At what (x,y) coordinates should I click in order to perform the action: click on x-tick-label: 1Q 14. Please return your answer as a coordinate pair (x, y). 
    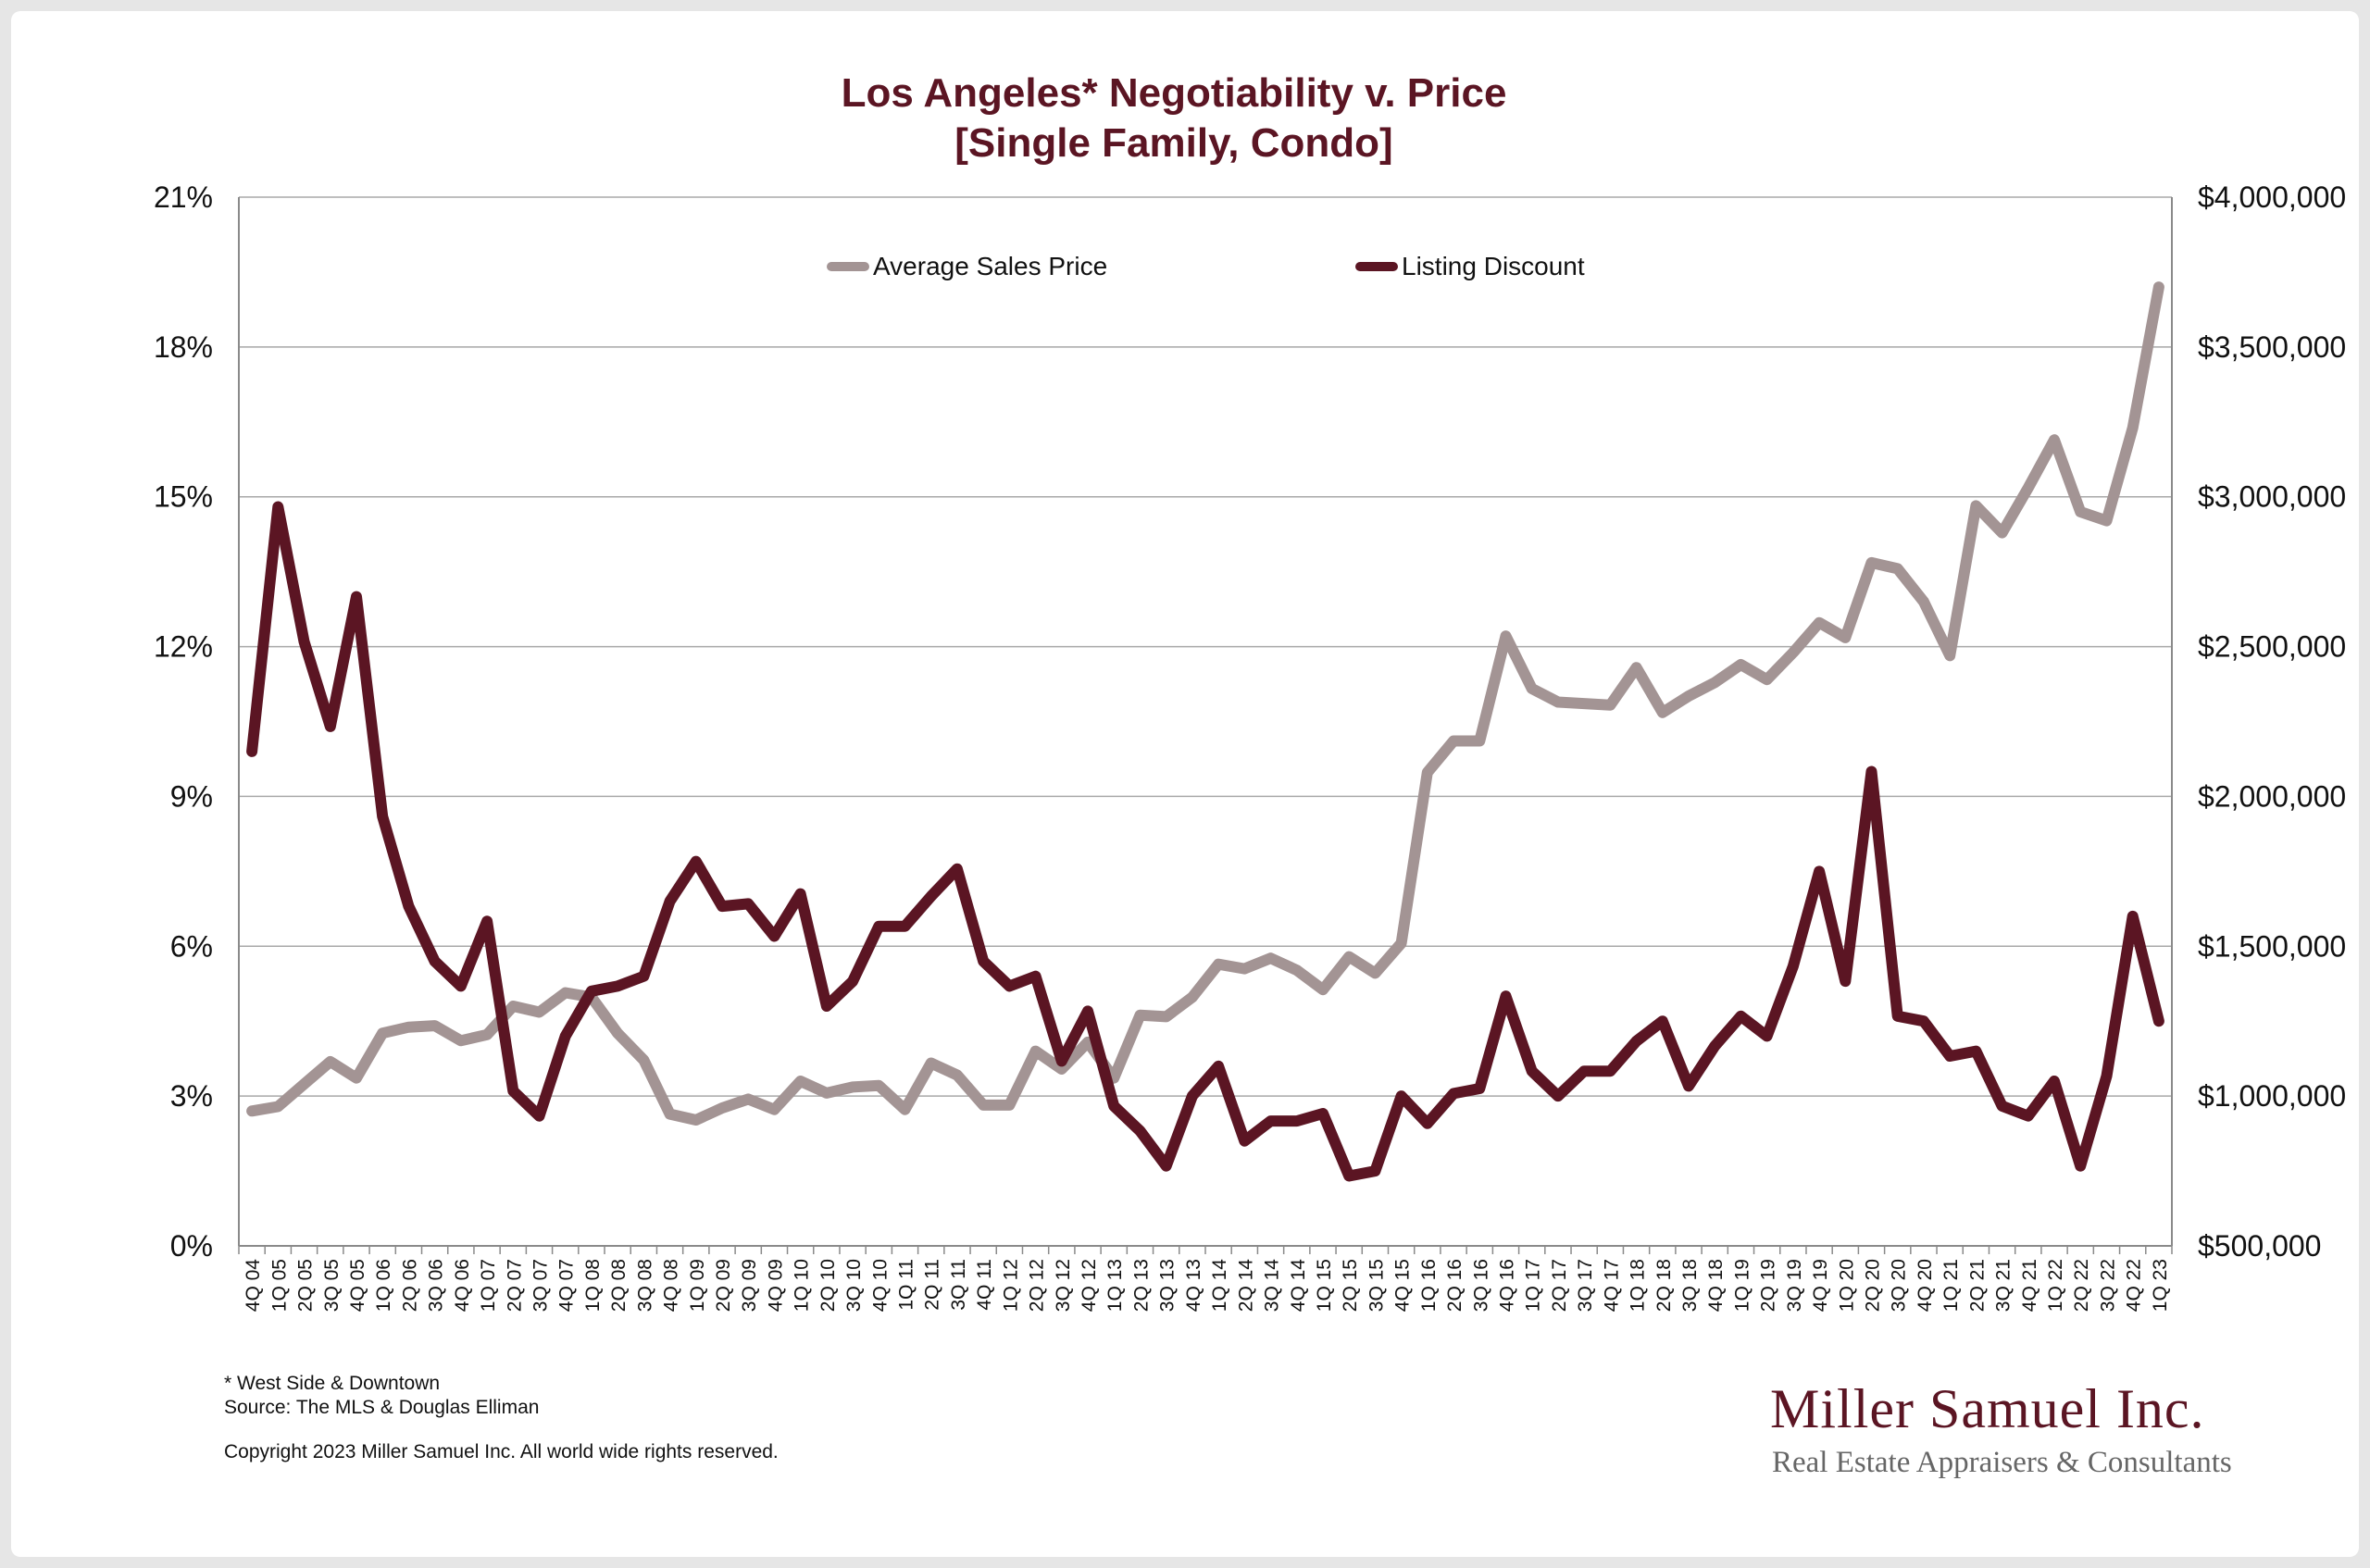
    Looking at the image, I should click on (1219, 1286).